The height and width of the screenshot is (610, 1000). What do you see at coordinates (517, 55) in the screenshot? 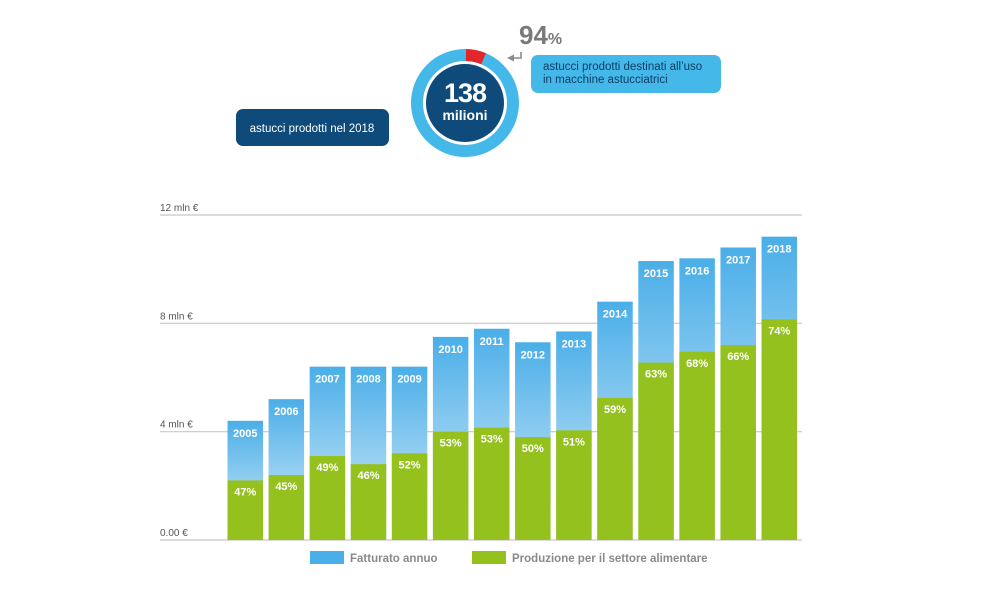
I see `share-arrow` at bounding box center [517, 55].